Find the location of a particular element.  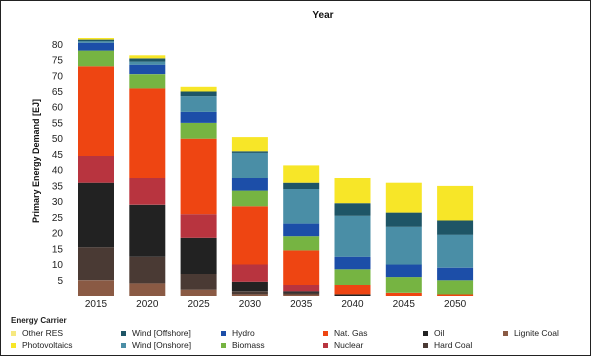

legend-item: Hard Coal is located at coordinates (447, 345).